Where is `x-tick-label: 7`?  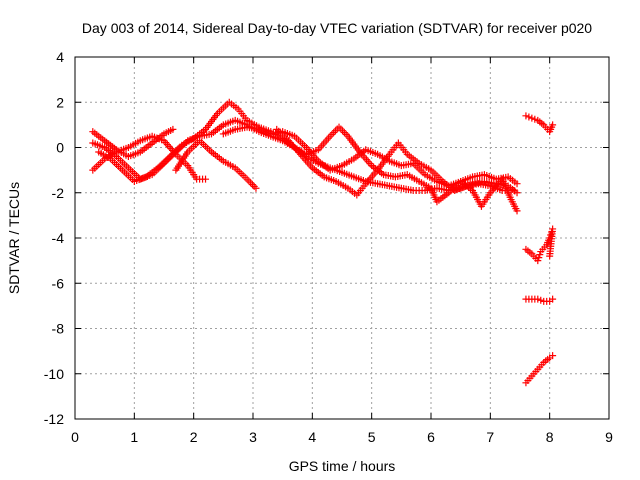
x-tick-label: 7 is located at coordinates (490, 437).